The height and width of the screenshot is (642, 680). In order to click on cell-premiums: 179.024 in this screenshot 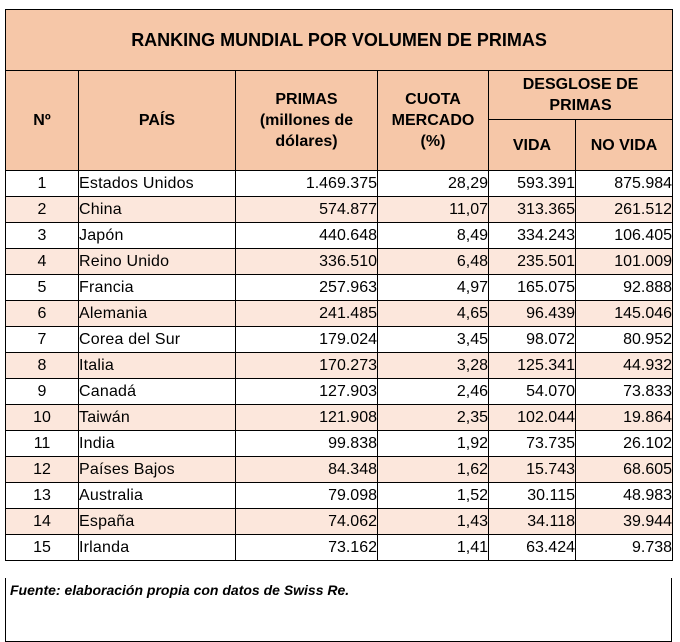, I will do `click(306, 339)`.